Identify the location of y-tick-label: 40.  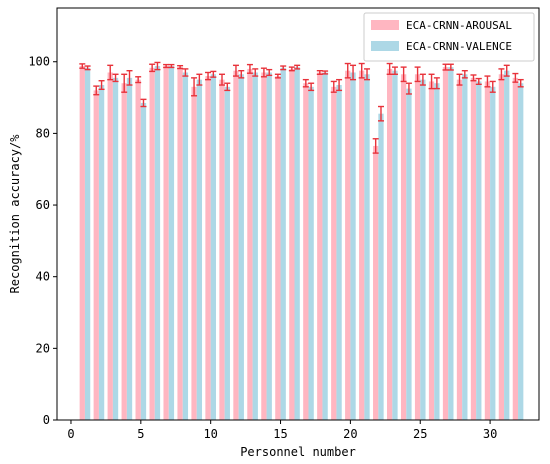
(43, 277).